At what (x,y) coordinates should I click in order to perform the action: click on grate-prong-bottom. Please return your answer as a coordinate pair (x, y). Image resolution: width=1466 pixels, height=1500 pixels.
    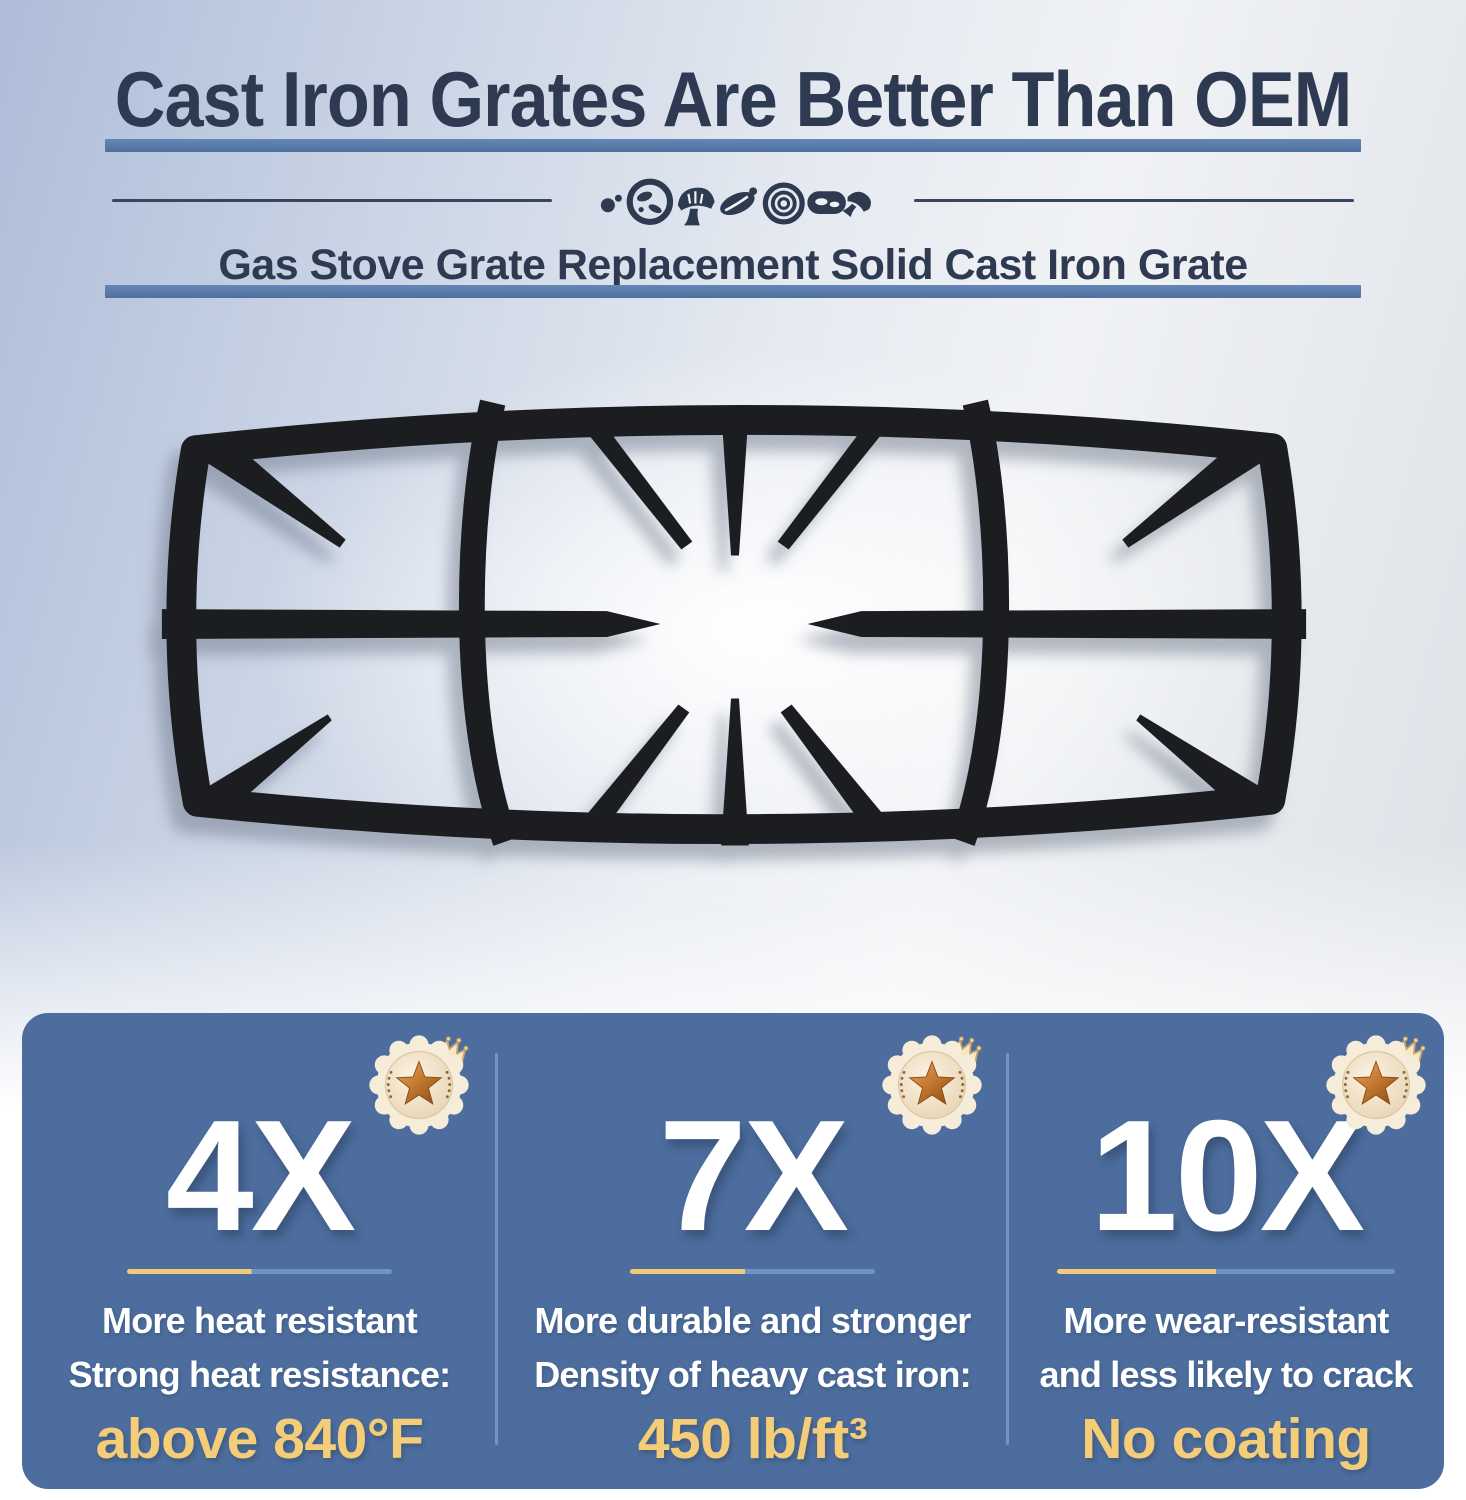
    Looking at the image, I should click on (735, 772).